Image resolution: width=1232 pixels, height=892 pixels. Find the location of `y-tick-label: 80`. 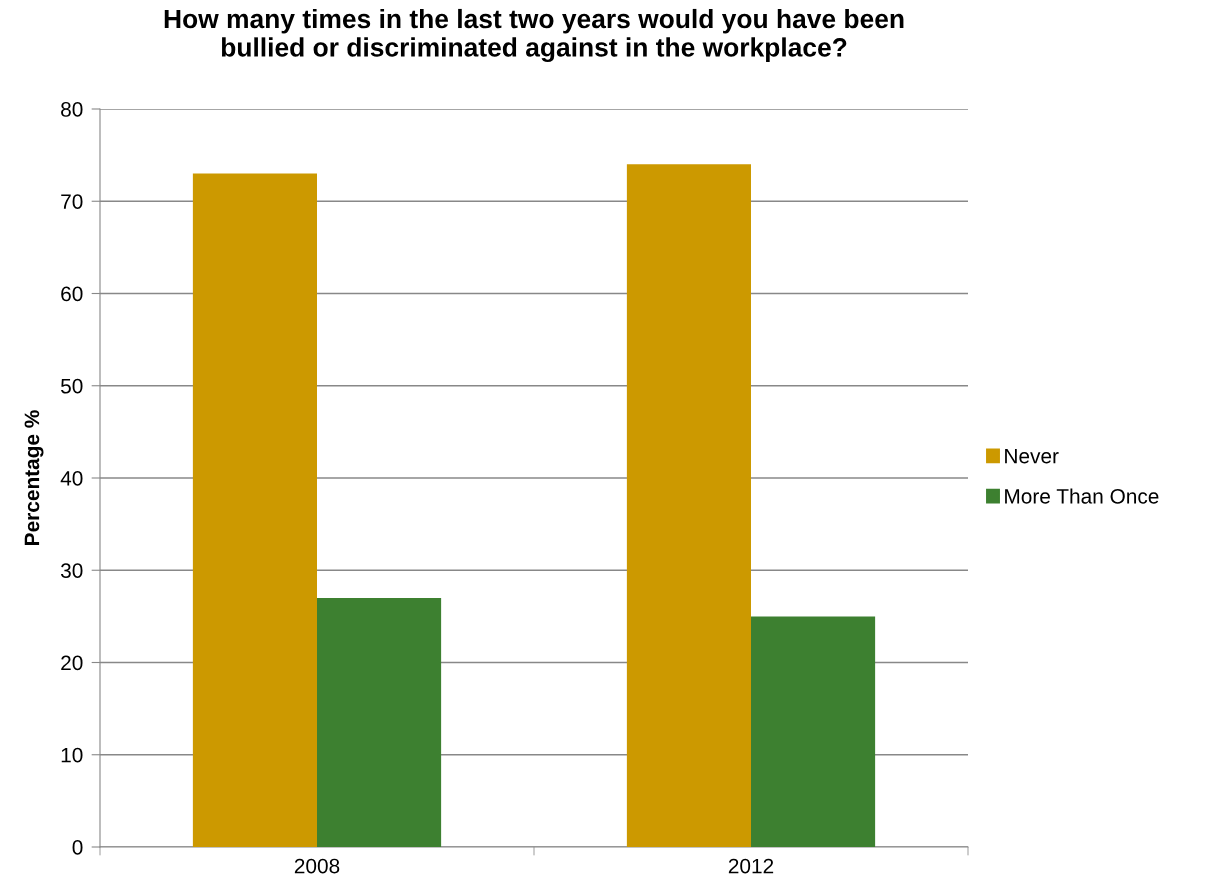

y-tick-label: 80 is located at coordinates (72, 109).